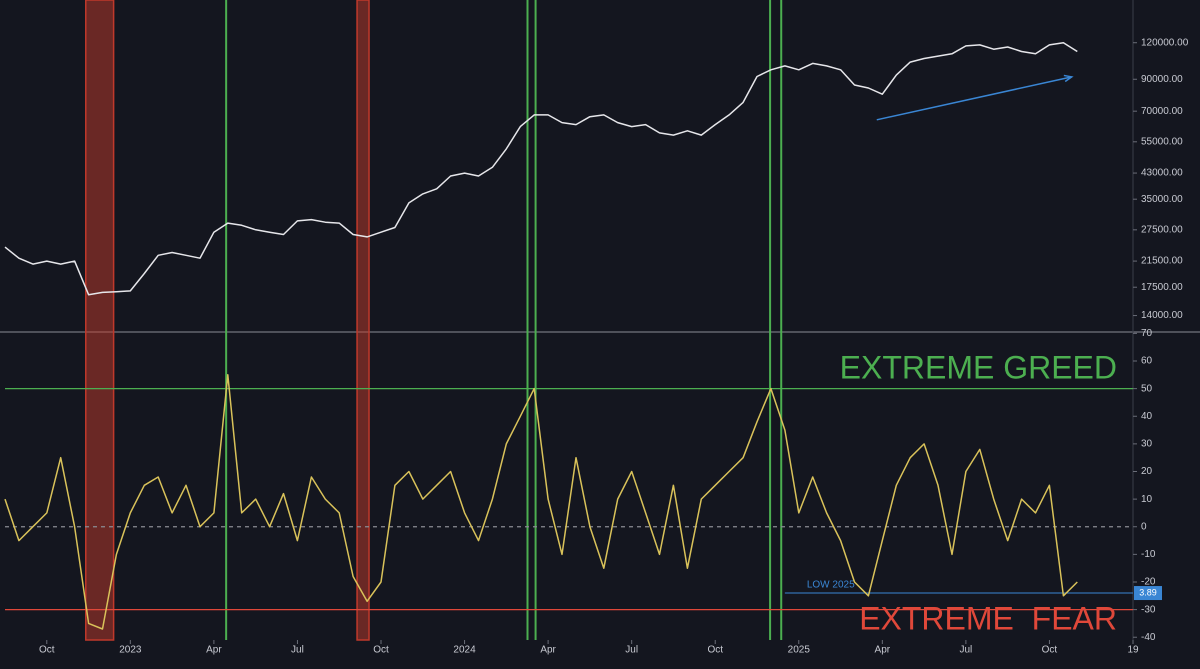  What do you see at coordinates (831, 585) in the screenshot?
I see `low-label: LOW 2025` at bounding box center [831, 585].